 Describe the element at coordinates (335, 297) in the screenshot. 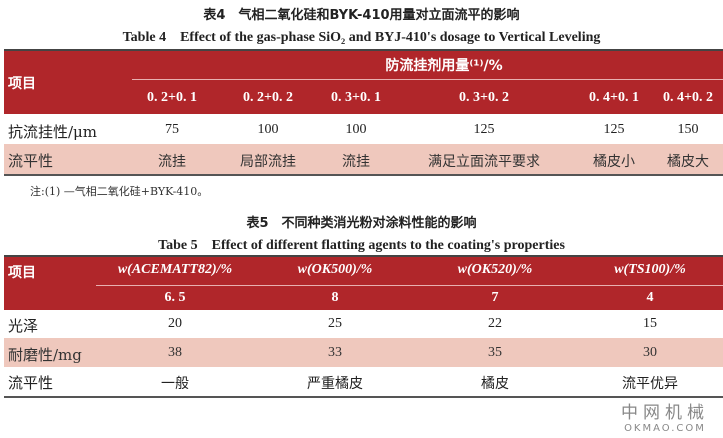

I see `table5-dosage: 8` at that location.